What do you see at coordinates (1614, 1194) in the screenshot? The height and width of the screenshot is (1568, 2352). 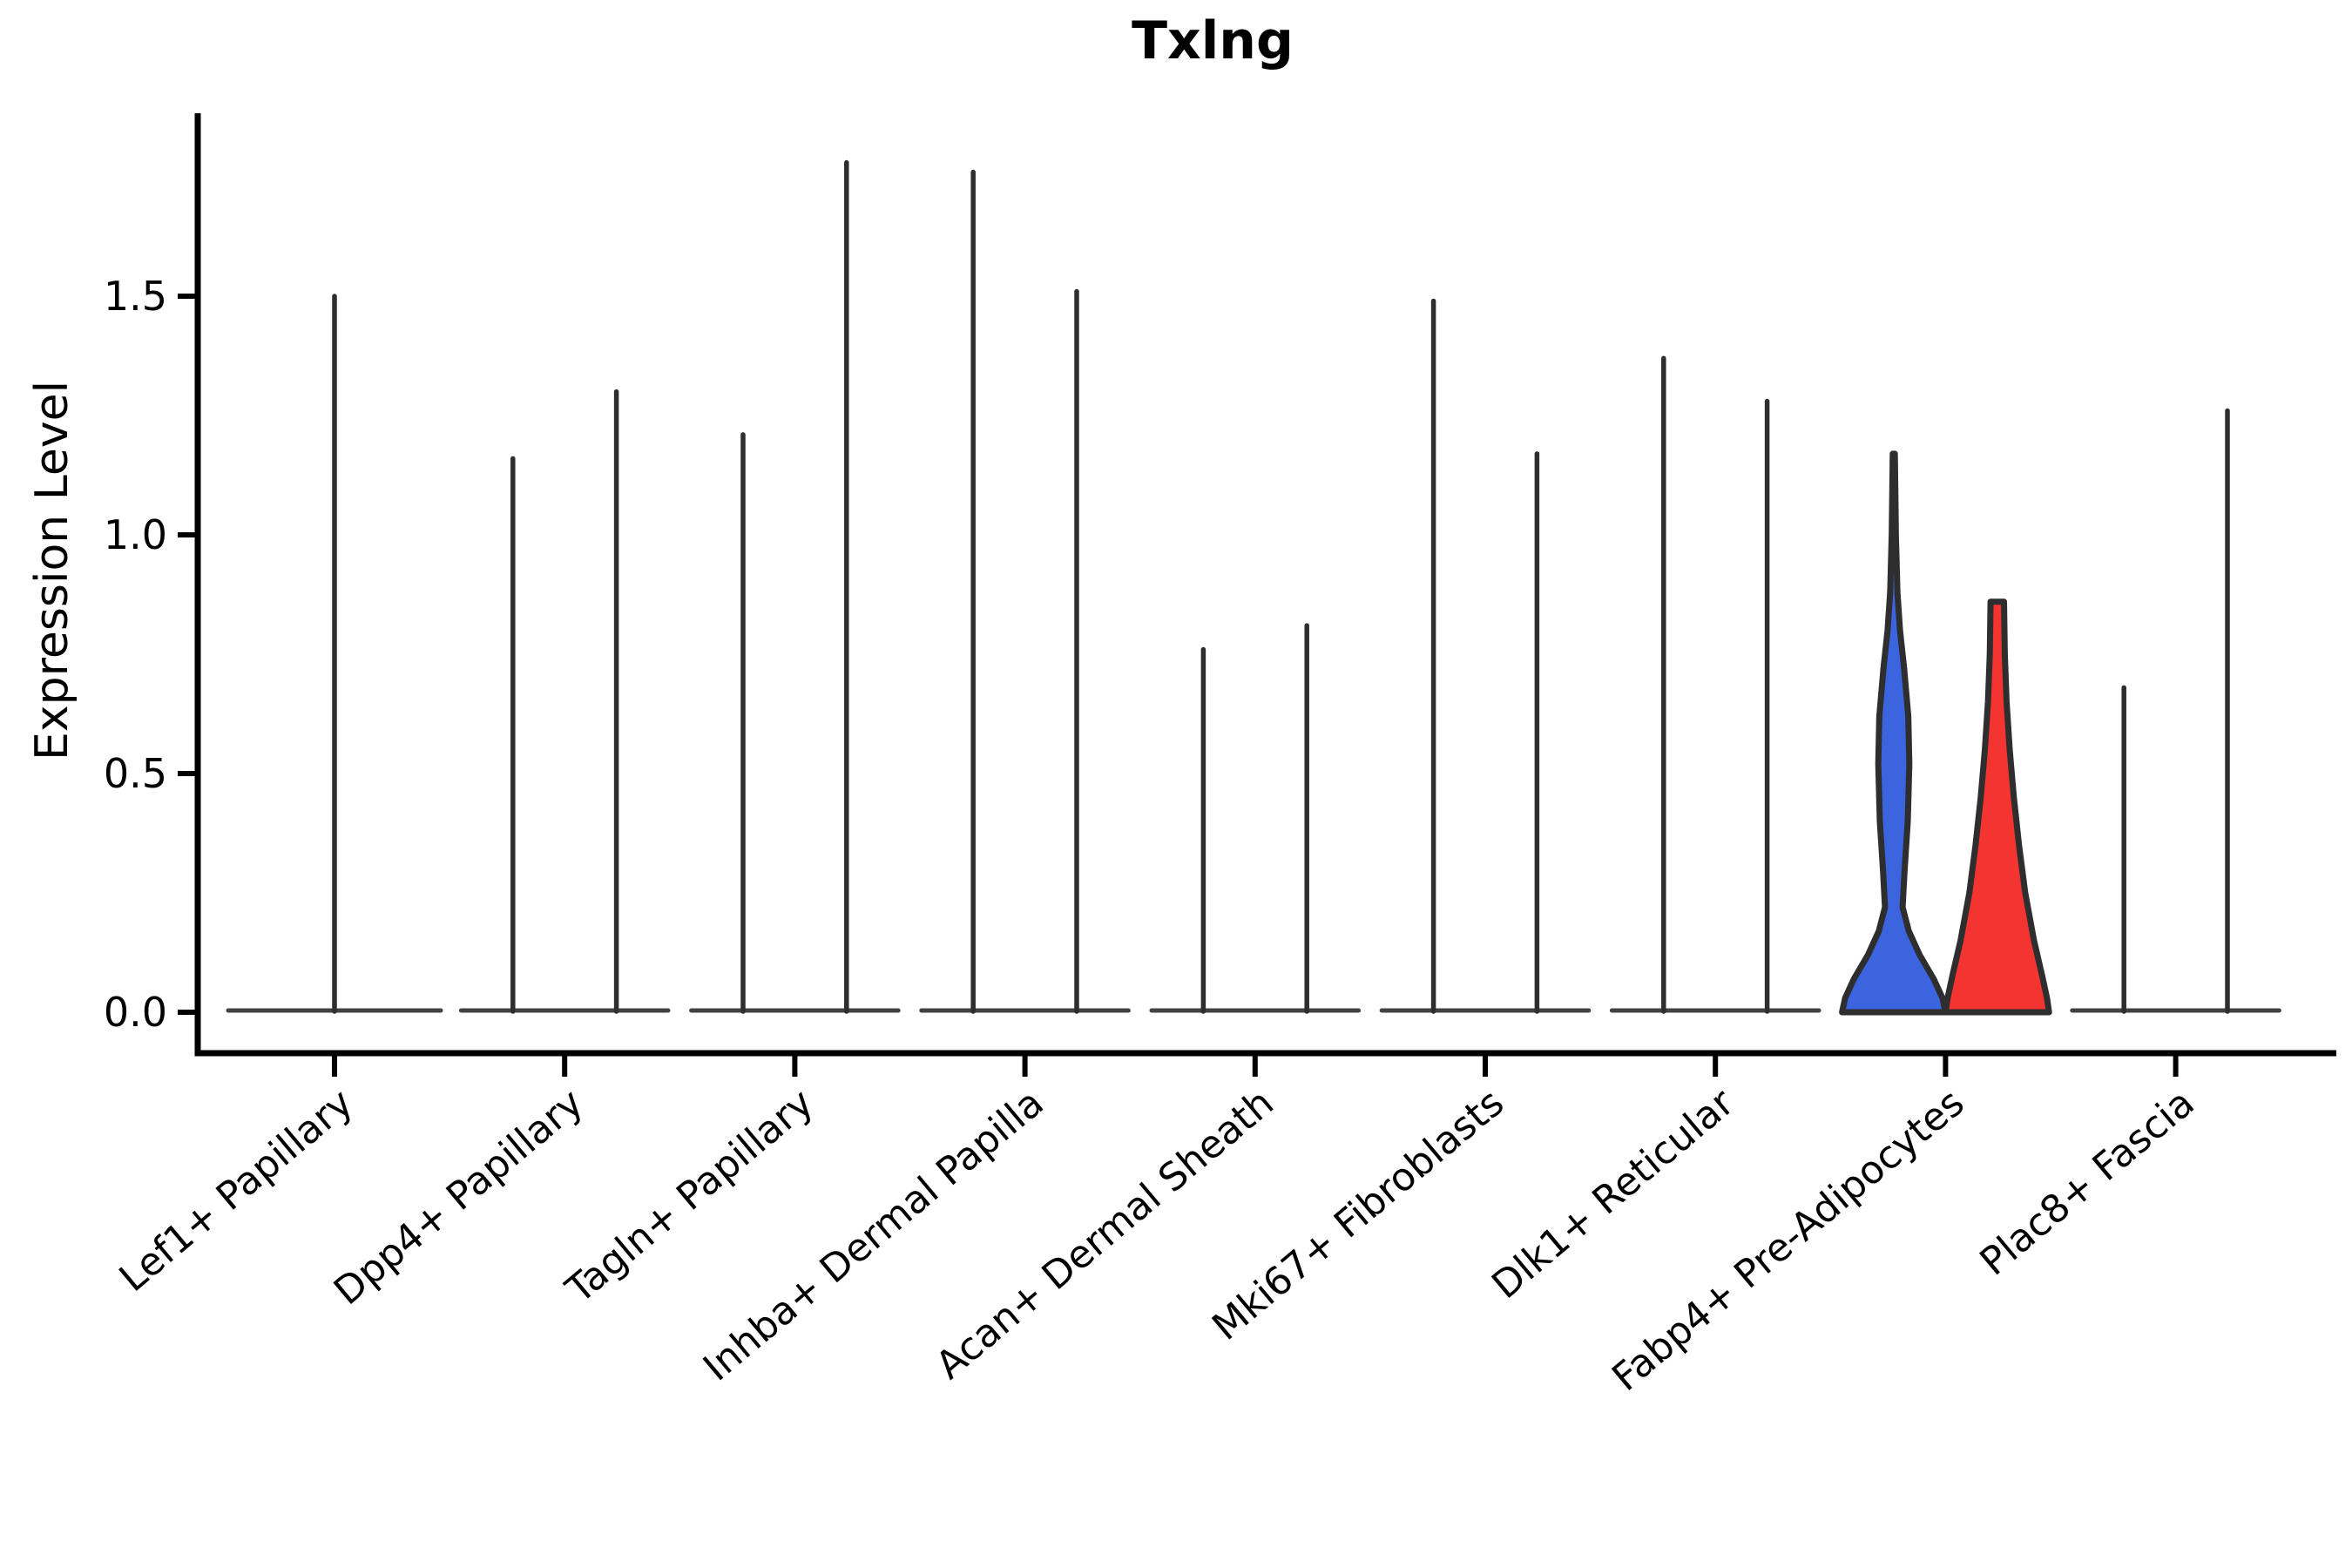 I see `x-category-label: Dlk1+ Reticular` at bounding box center [1614, 1194].